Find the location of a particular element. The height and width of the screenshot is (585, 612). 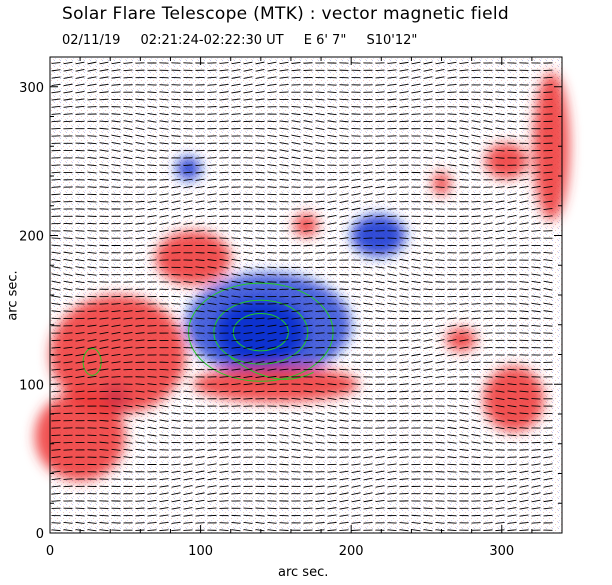

x-tick-label: 100 is located at coordinates (200, 551).